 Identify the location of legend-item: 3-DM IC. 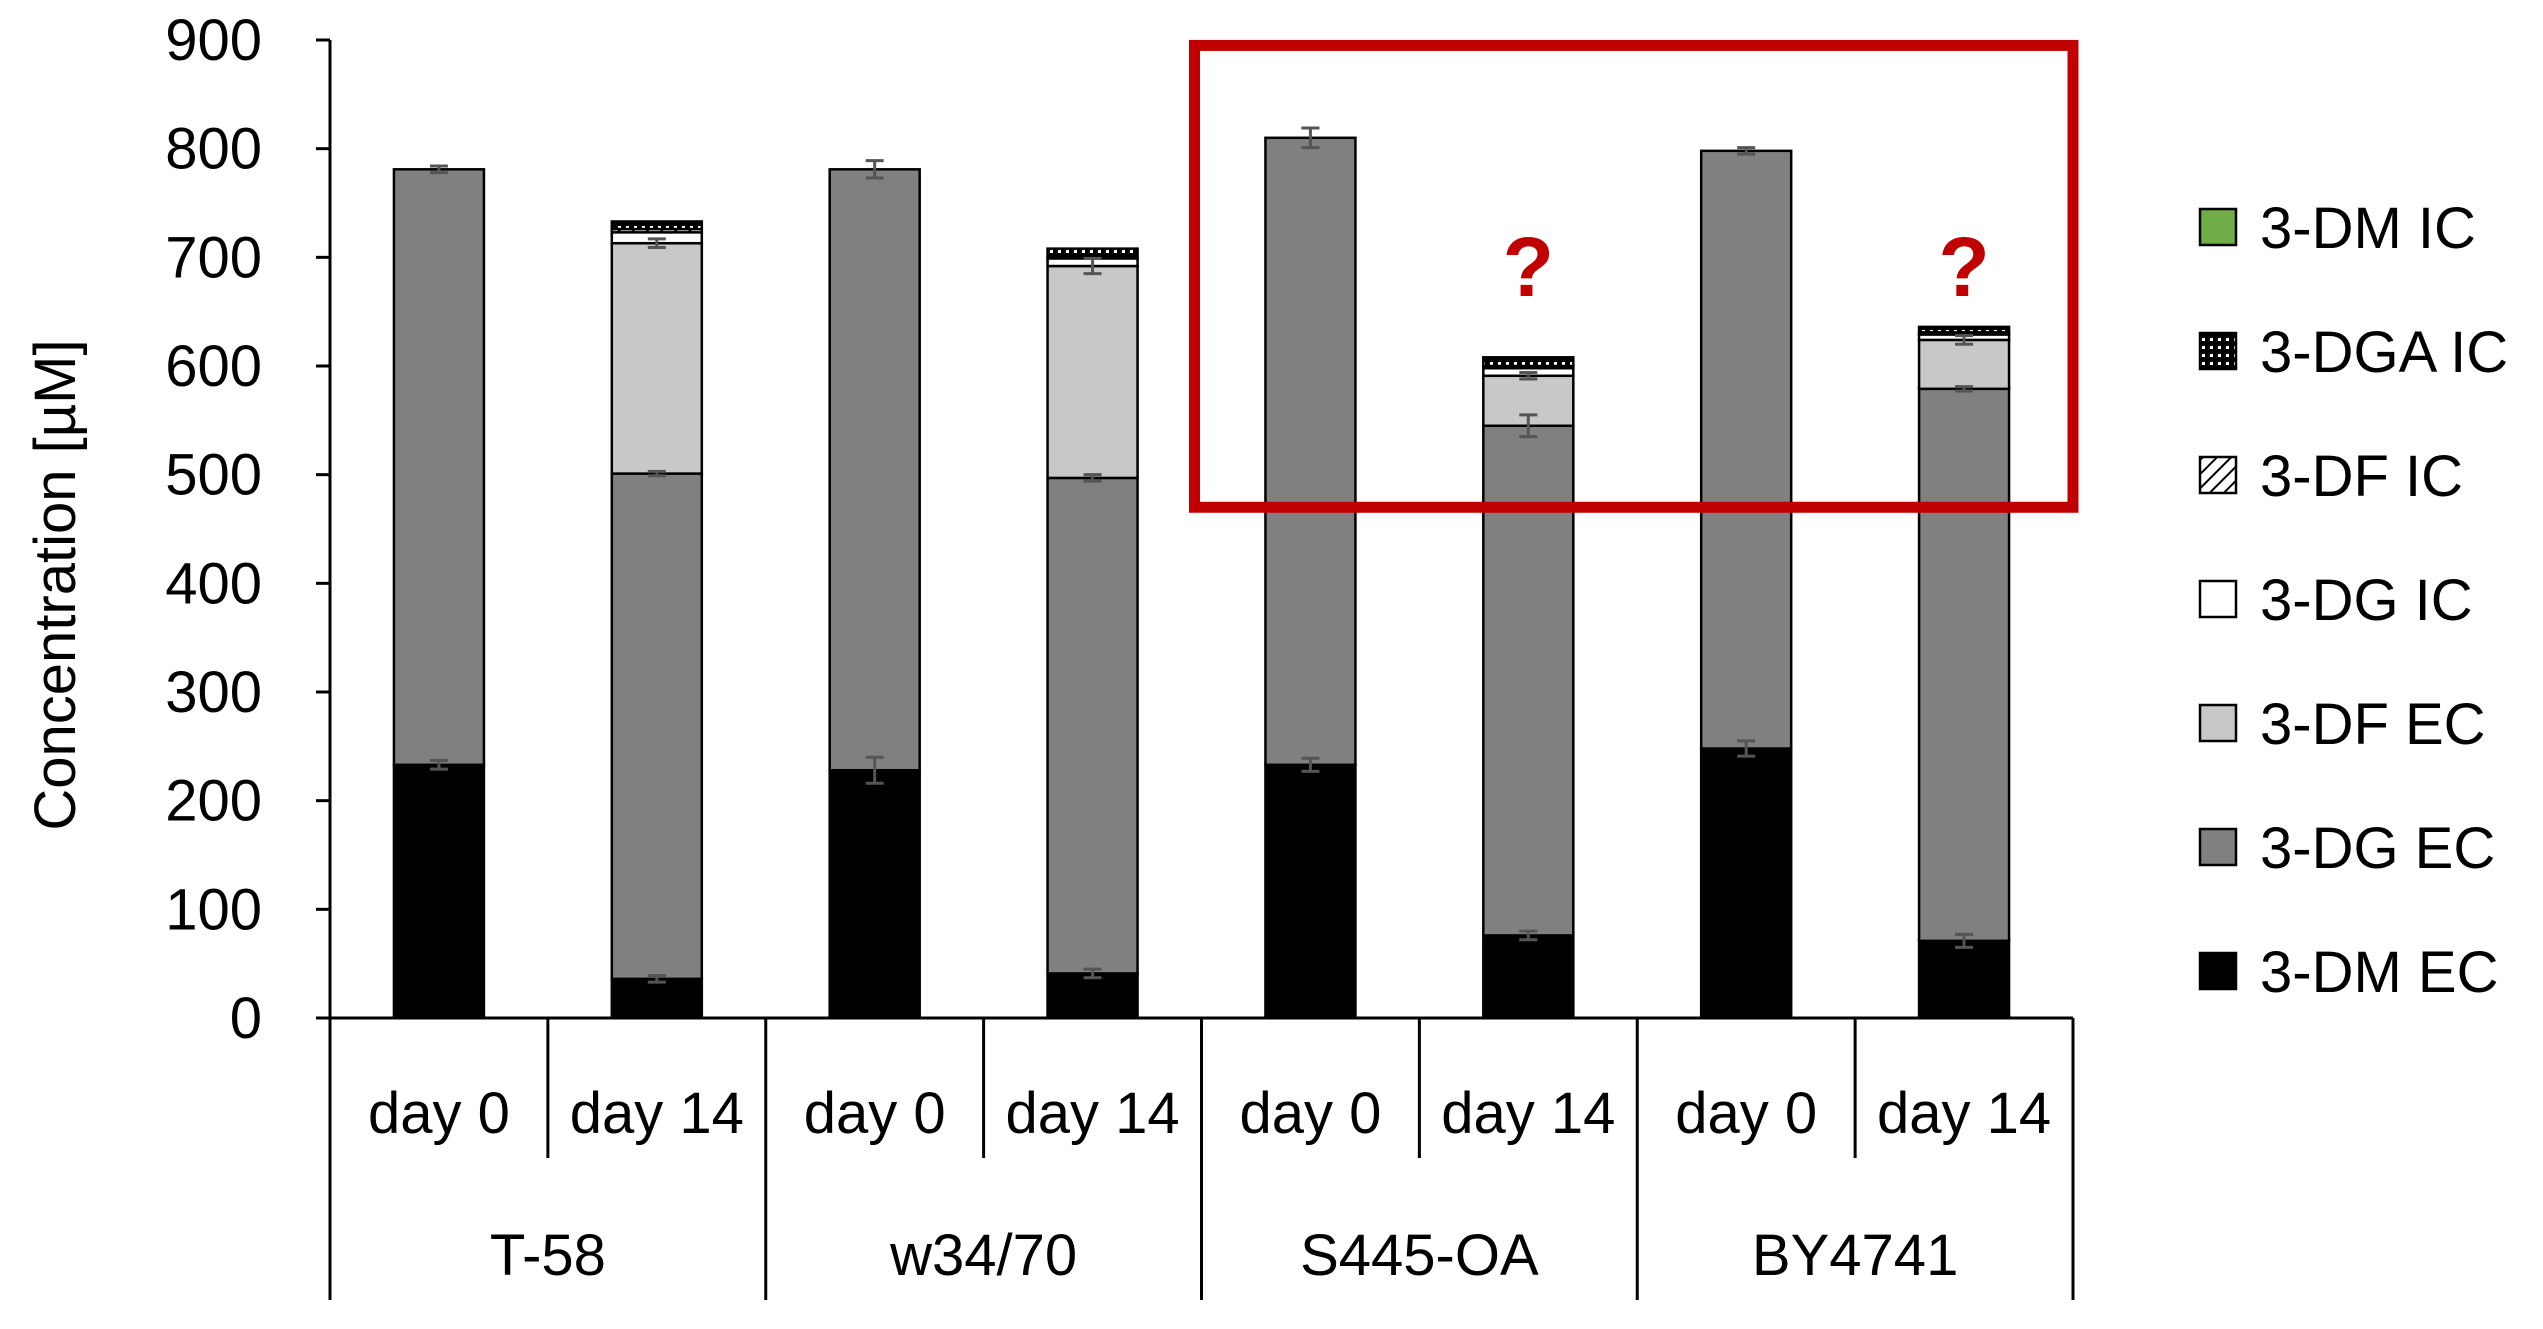
(2337, 228).